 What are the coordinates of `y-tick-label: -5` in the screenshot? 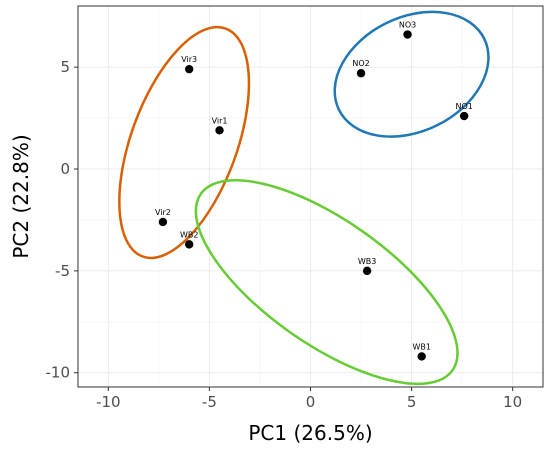 It's located at (62, 271).